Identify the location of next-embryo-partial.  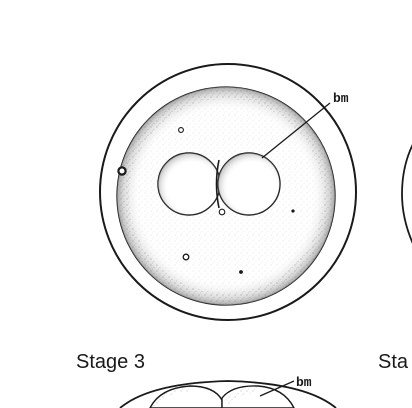
(406, 194).